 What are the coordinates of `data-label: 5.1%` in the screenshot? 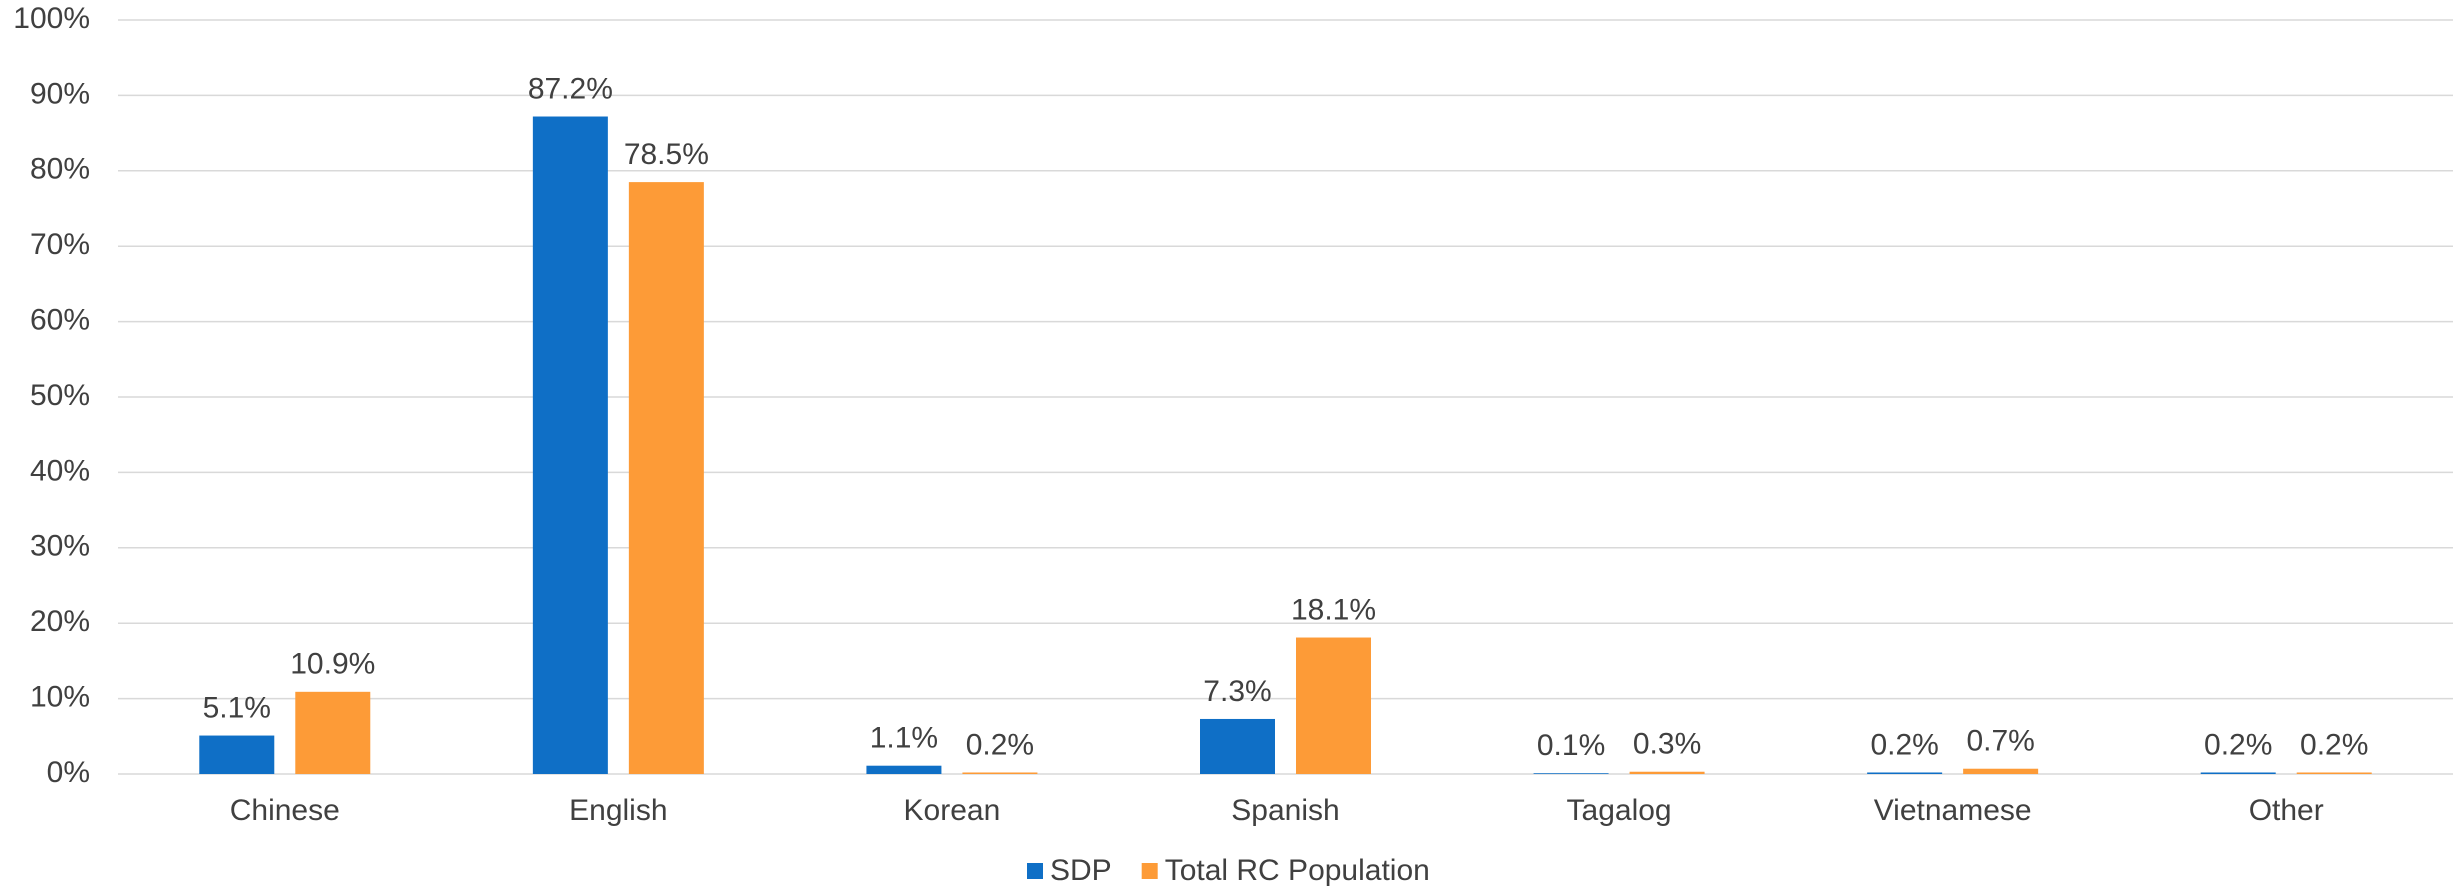 It's located at (237, 707).